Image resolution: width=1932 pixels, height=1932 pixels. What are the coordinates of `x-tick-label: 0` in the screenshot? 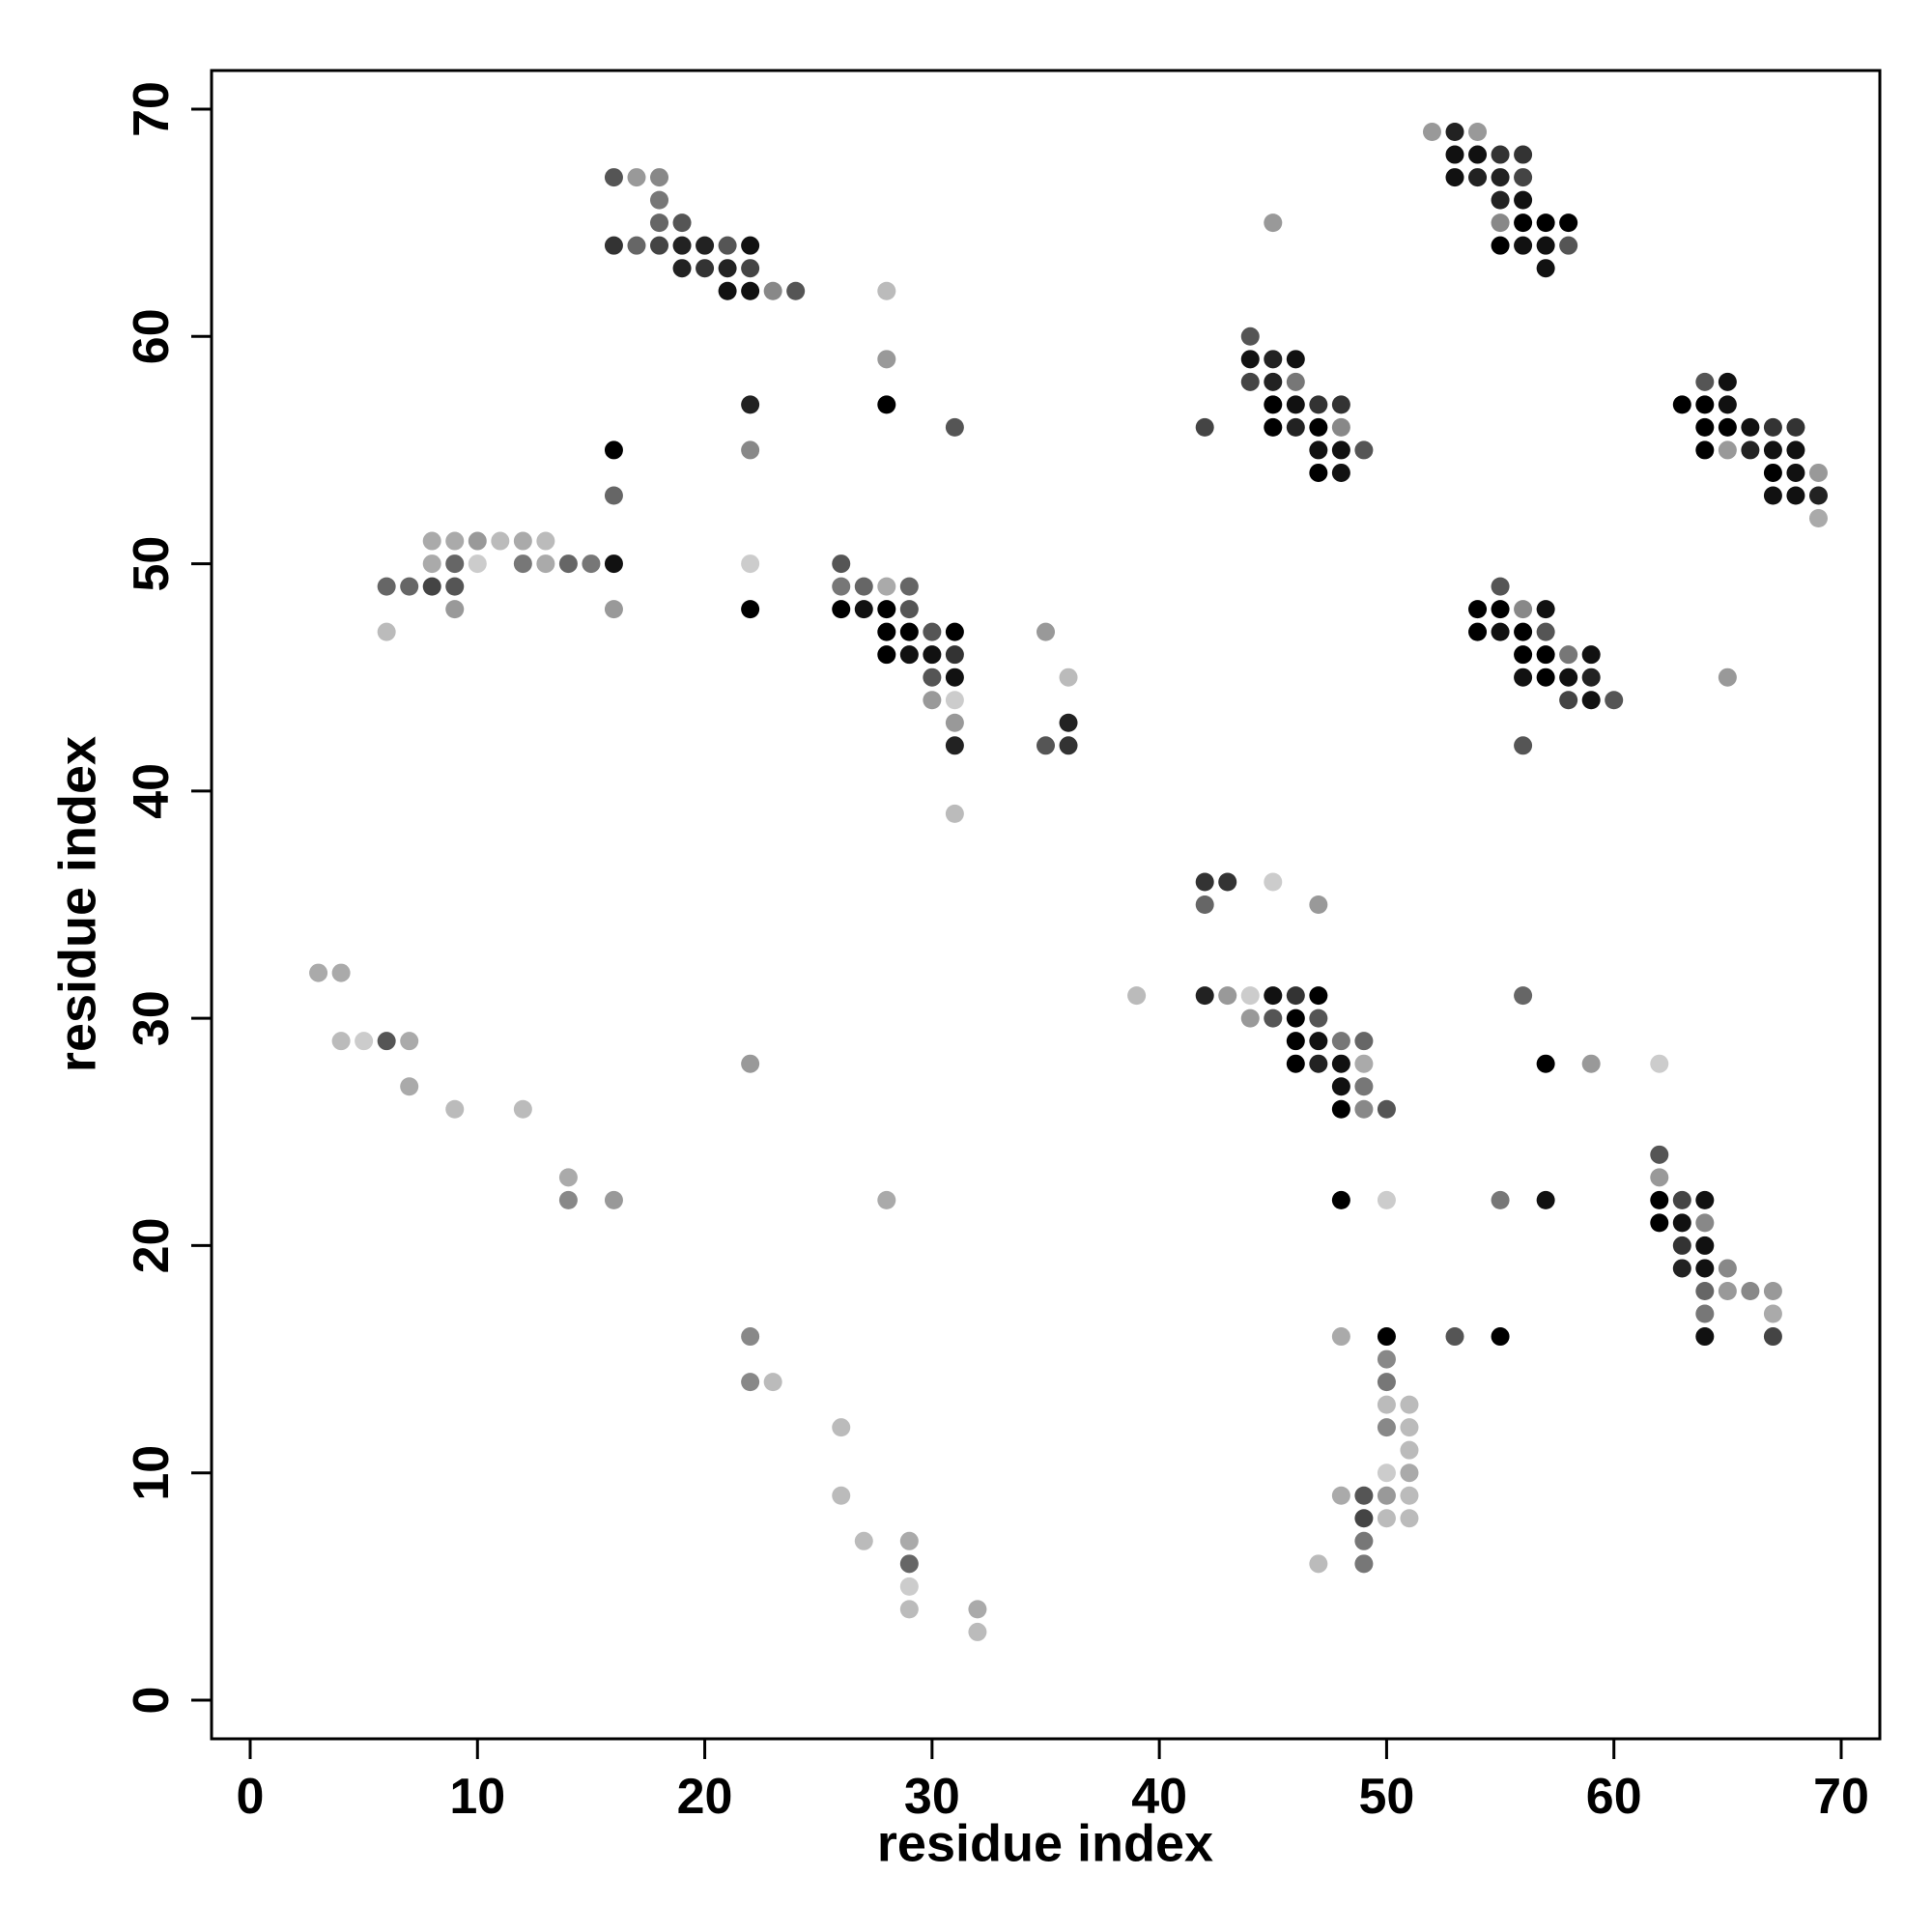 It's located at (251, 1797).